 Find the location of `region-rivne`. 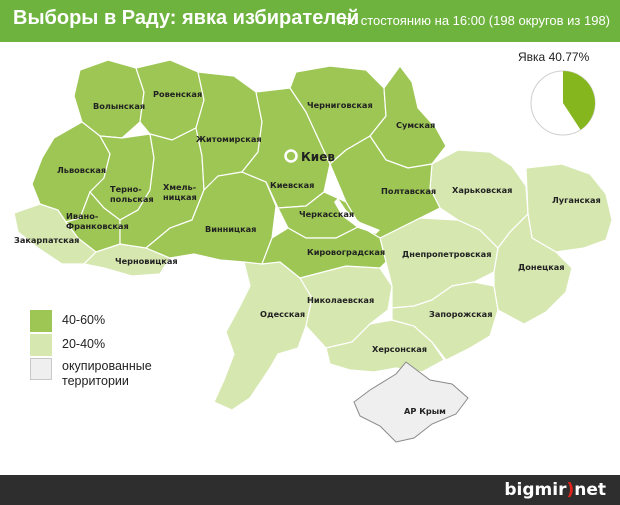

region-rivne is located at coordinates (170, 100).